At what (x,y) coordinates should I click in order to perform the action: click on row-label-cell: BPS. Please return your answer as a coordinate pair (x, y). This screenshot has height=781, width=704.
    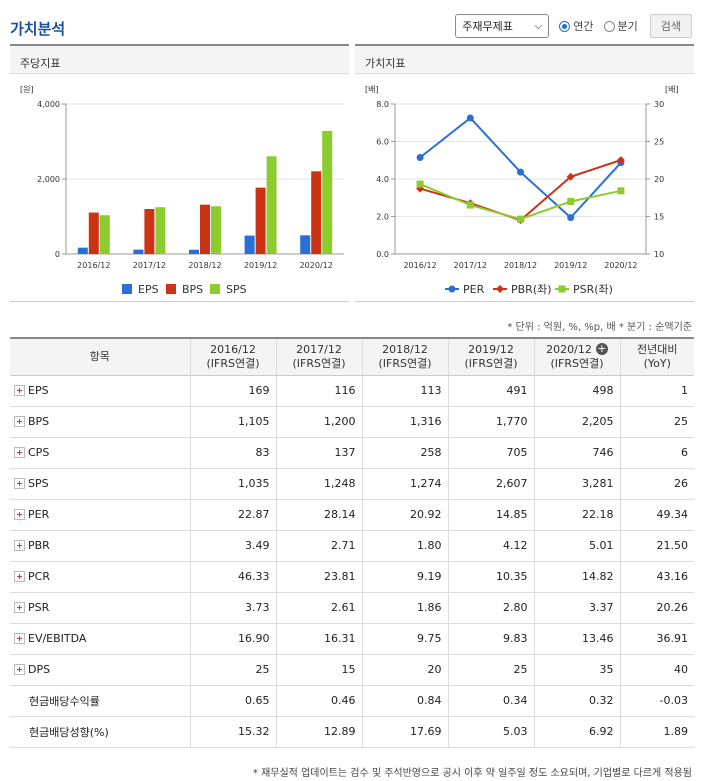
    Looking at the image, I should click on (100, 422).